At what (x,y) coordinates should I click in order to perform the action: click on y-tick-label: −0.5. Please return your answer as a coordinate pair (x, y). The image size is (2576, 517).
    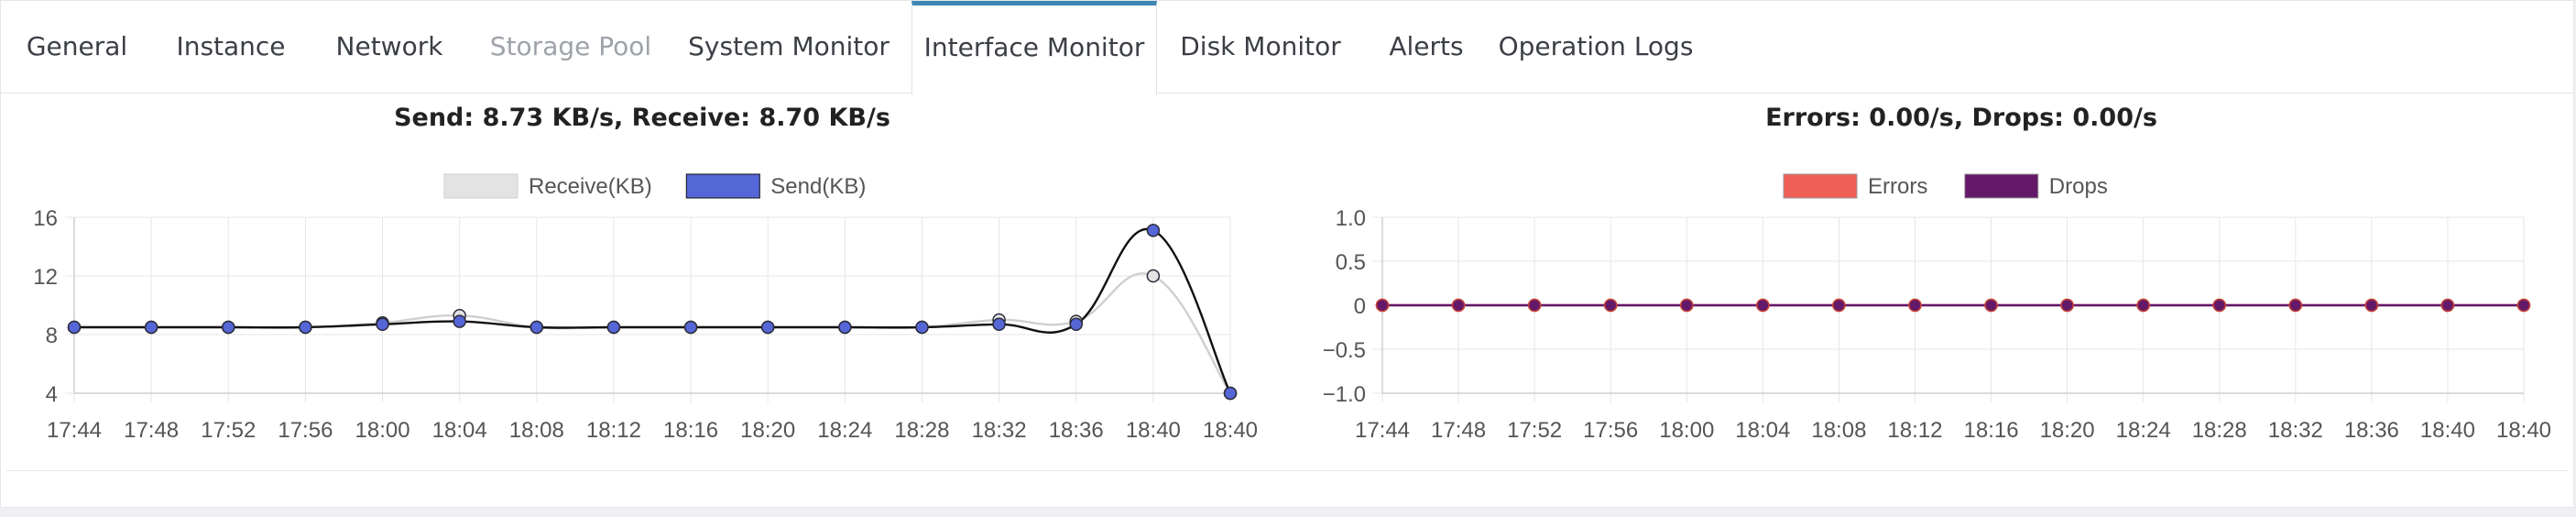
    Looking at the image, I should click on (1345, 350).